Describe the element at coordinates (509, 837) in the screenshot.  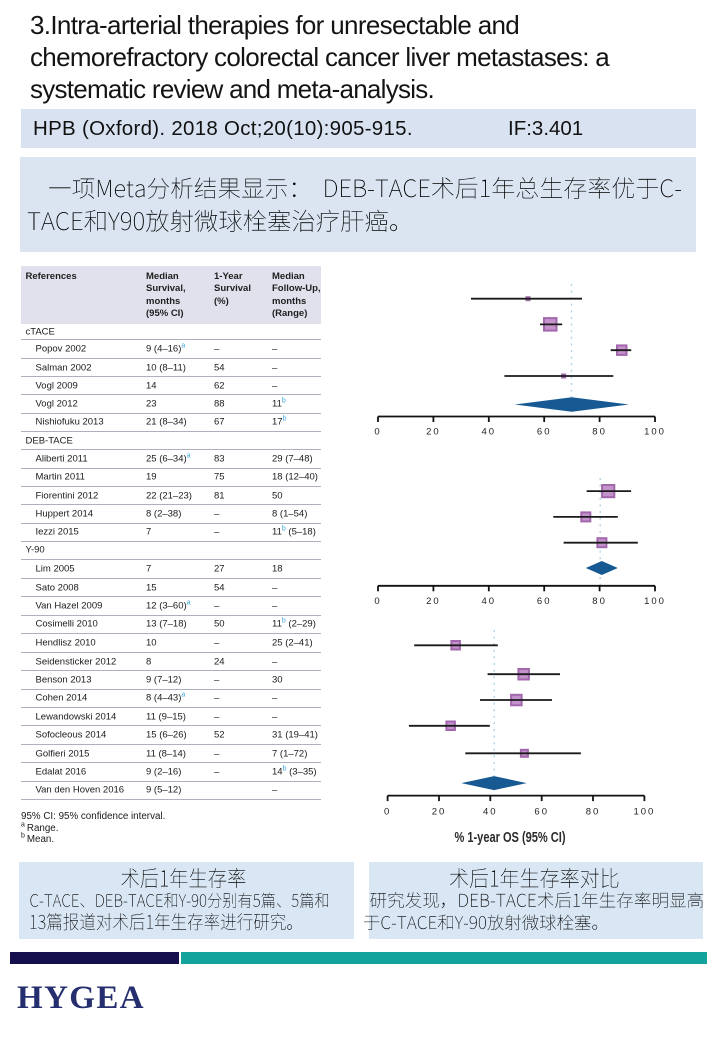
I see `svg-text: % 1-year OS (95% CI)` at that location.